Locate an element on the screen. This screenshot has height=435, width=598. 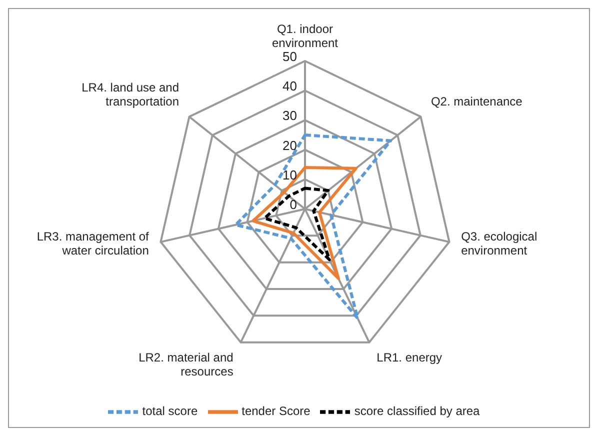
spoke-label: Q3. ecological environment is located at coordinates (499, 244).